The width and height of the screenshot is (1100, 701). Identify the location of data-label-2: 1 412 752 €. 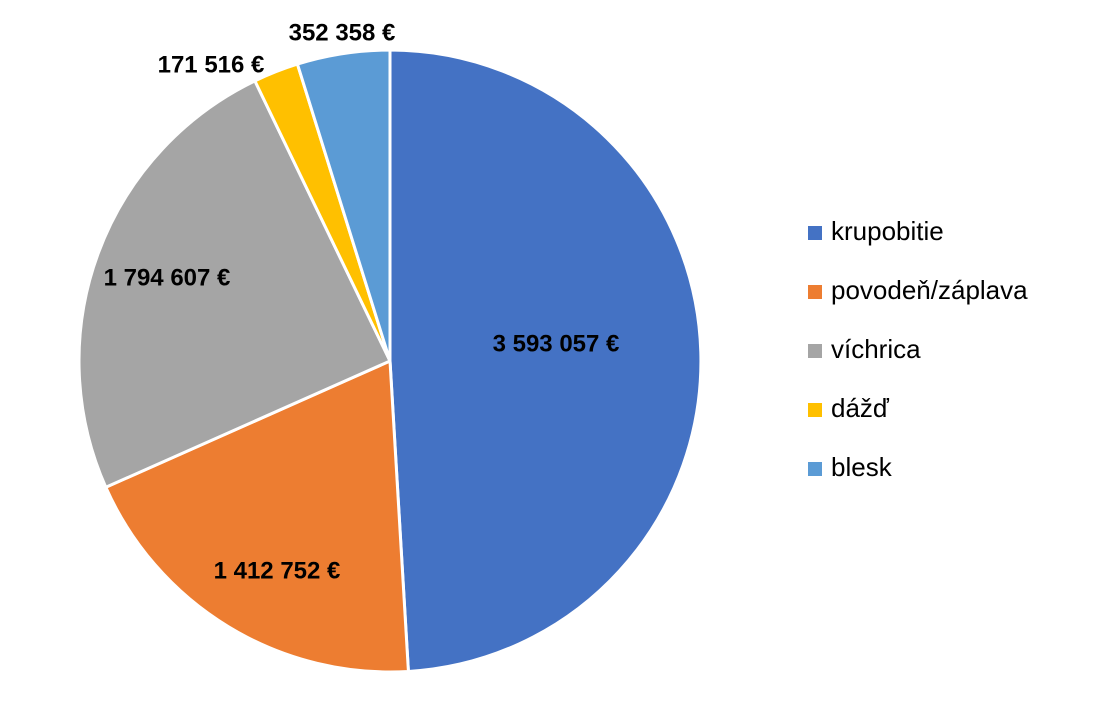
(277, 570).